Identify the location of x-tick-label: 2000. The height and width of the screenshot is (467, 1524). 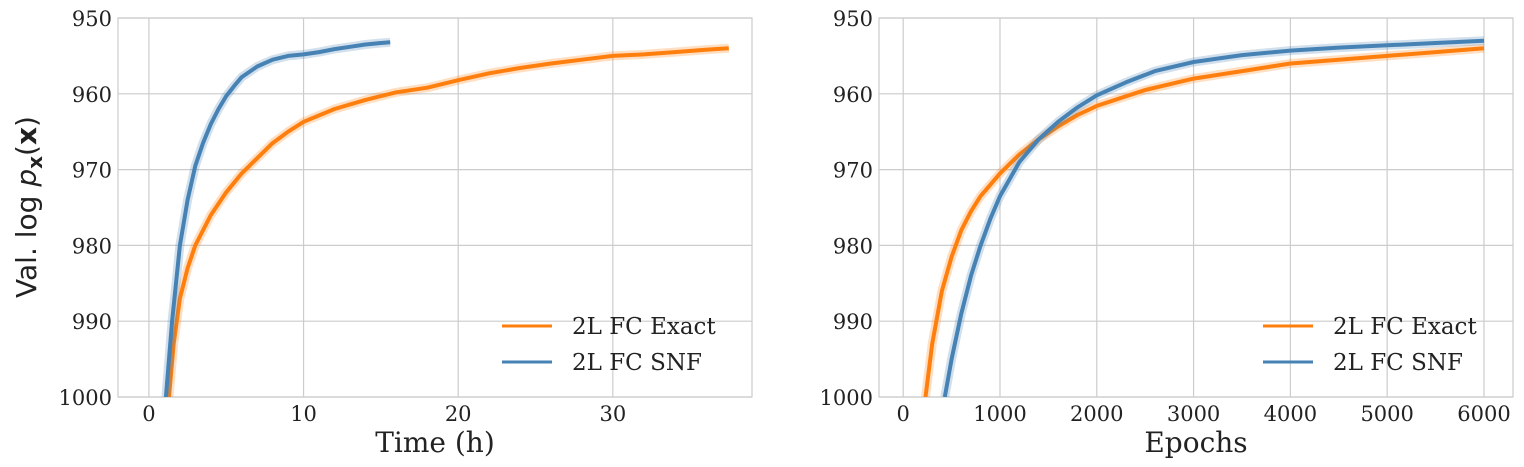
(1096, 414).